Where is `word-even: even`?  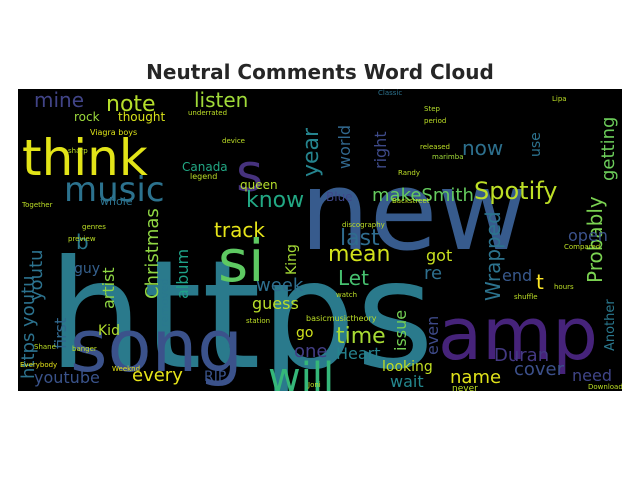 word-even: even is located at coordinates (432, 335).